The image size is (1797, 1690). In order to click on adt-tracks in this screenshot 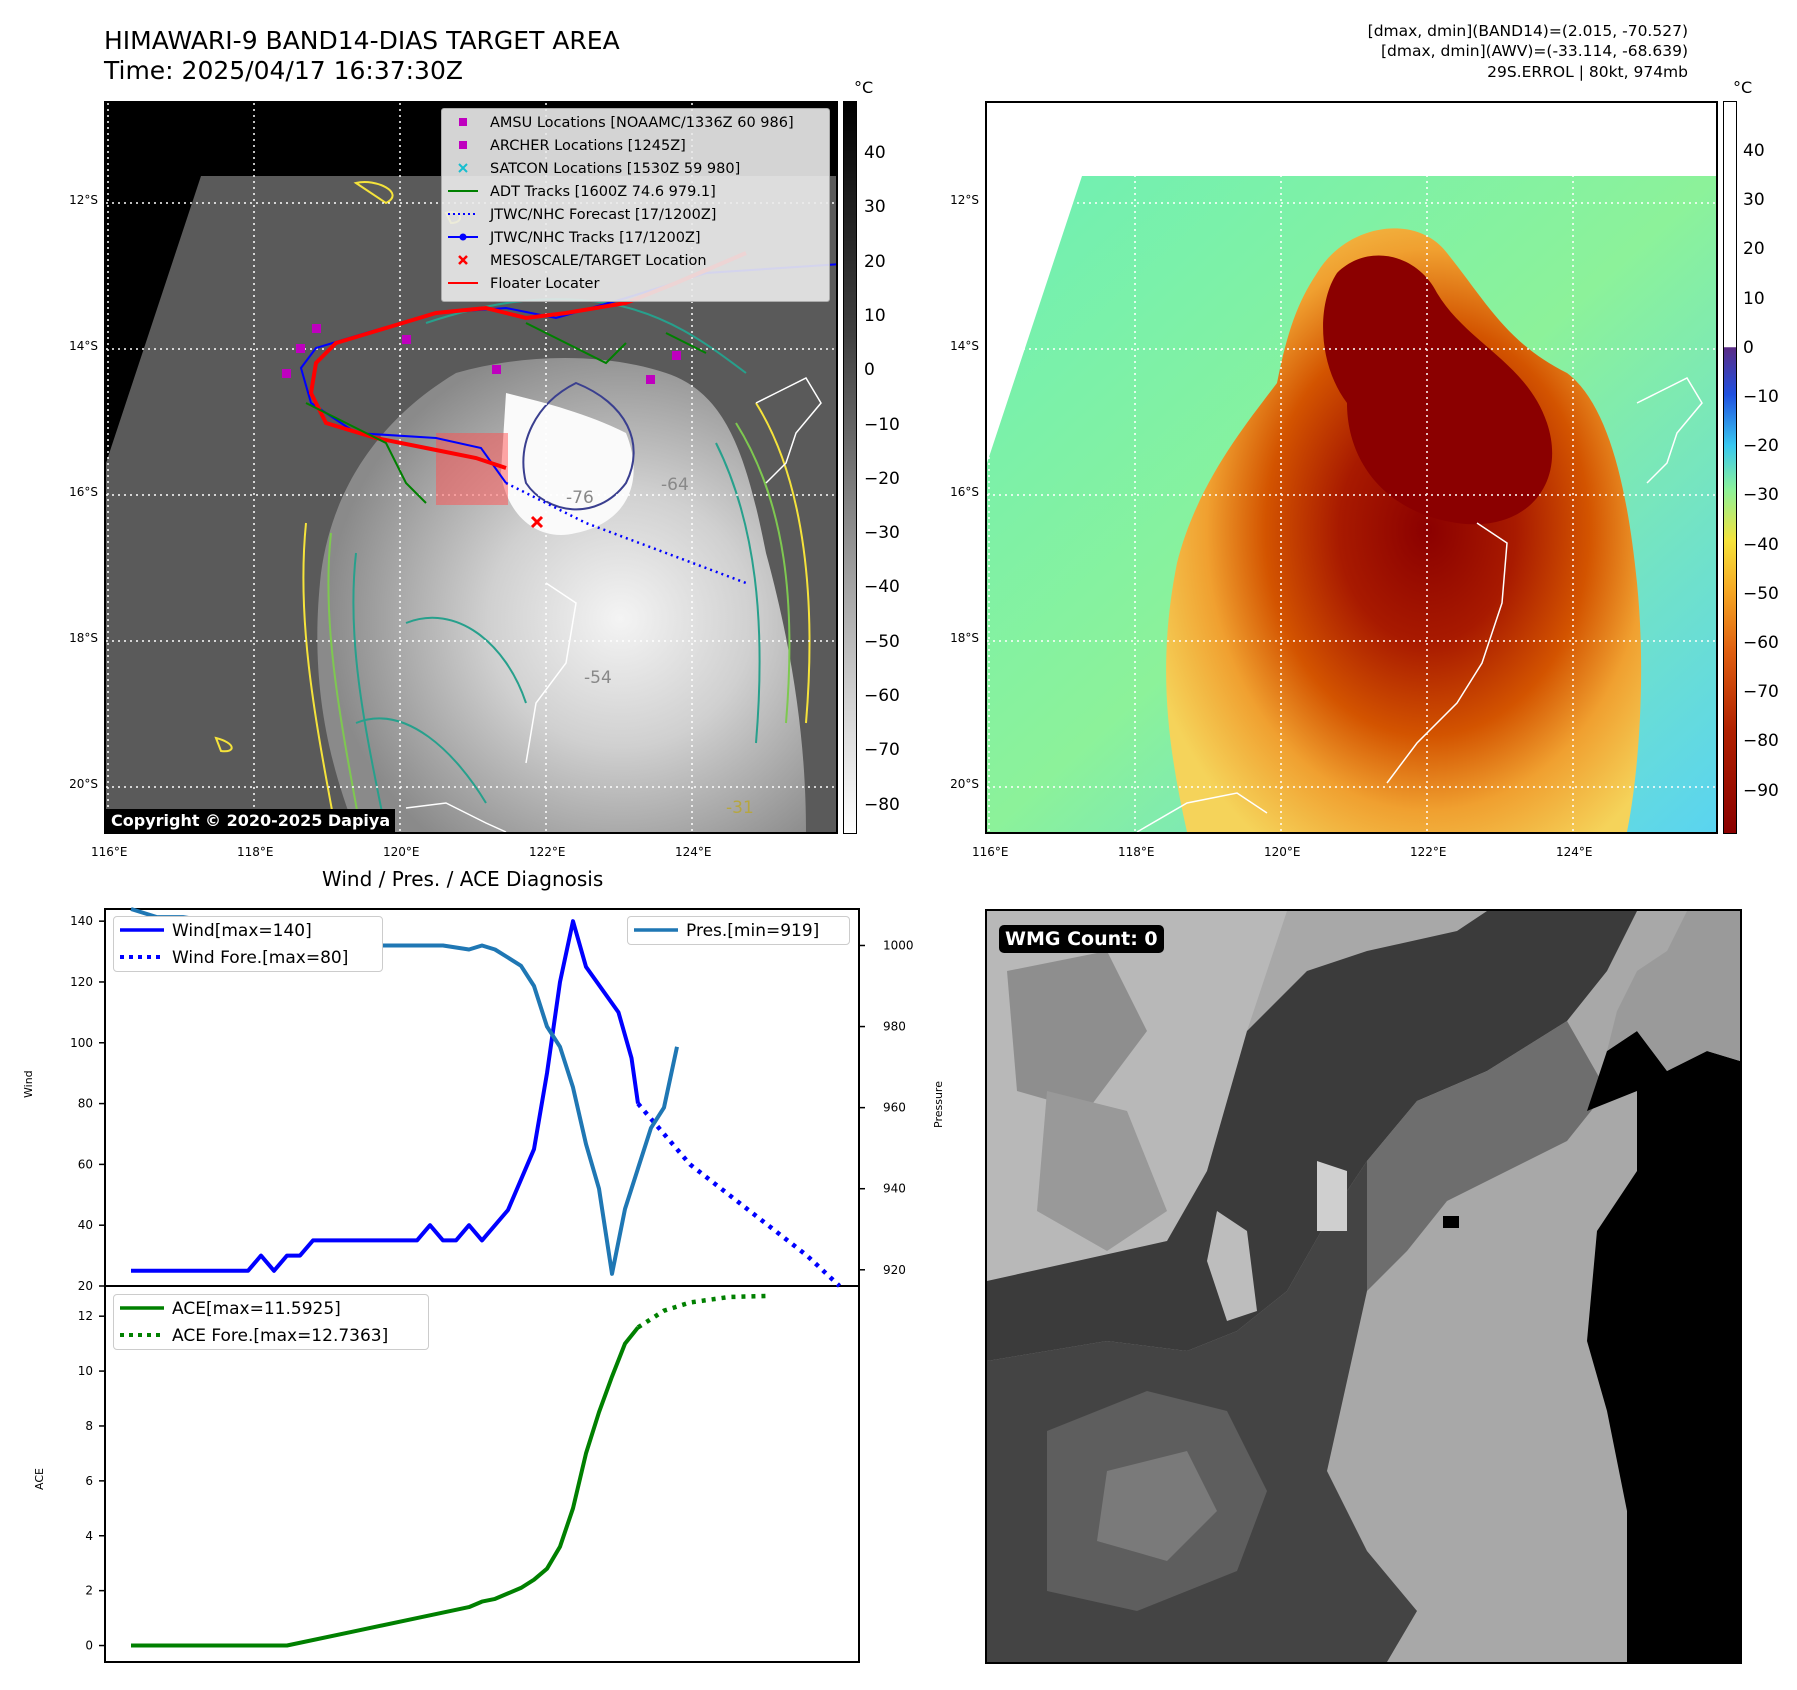, I will do `click(506, 413)`.